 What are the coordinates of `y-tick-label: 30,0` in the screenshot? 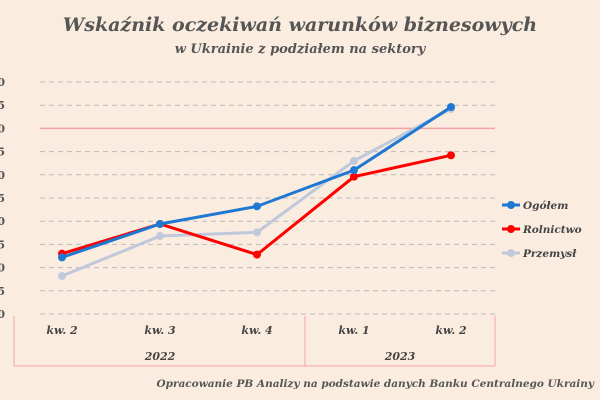 It's located at (2, 314).